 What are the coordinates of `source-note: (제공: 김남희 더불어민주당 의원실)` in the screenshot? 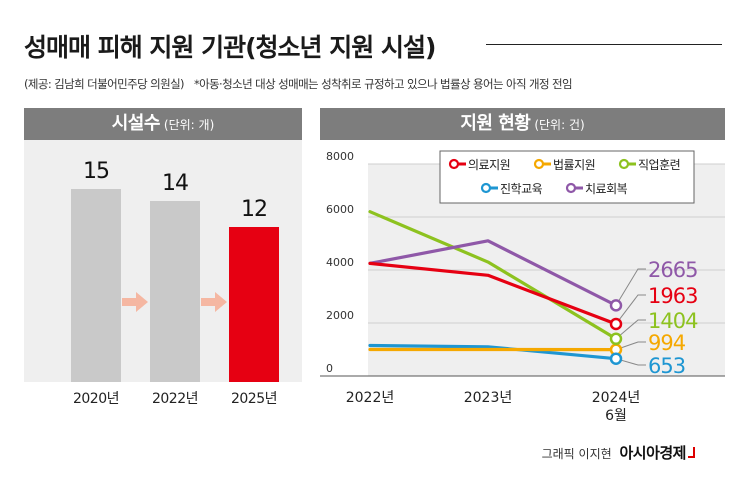 It's located at (104, 84).